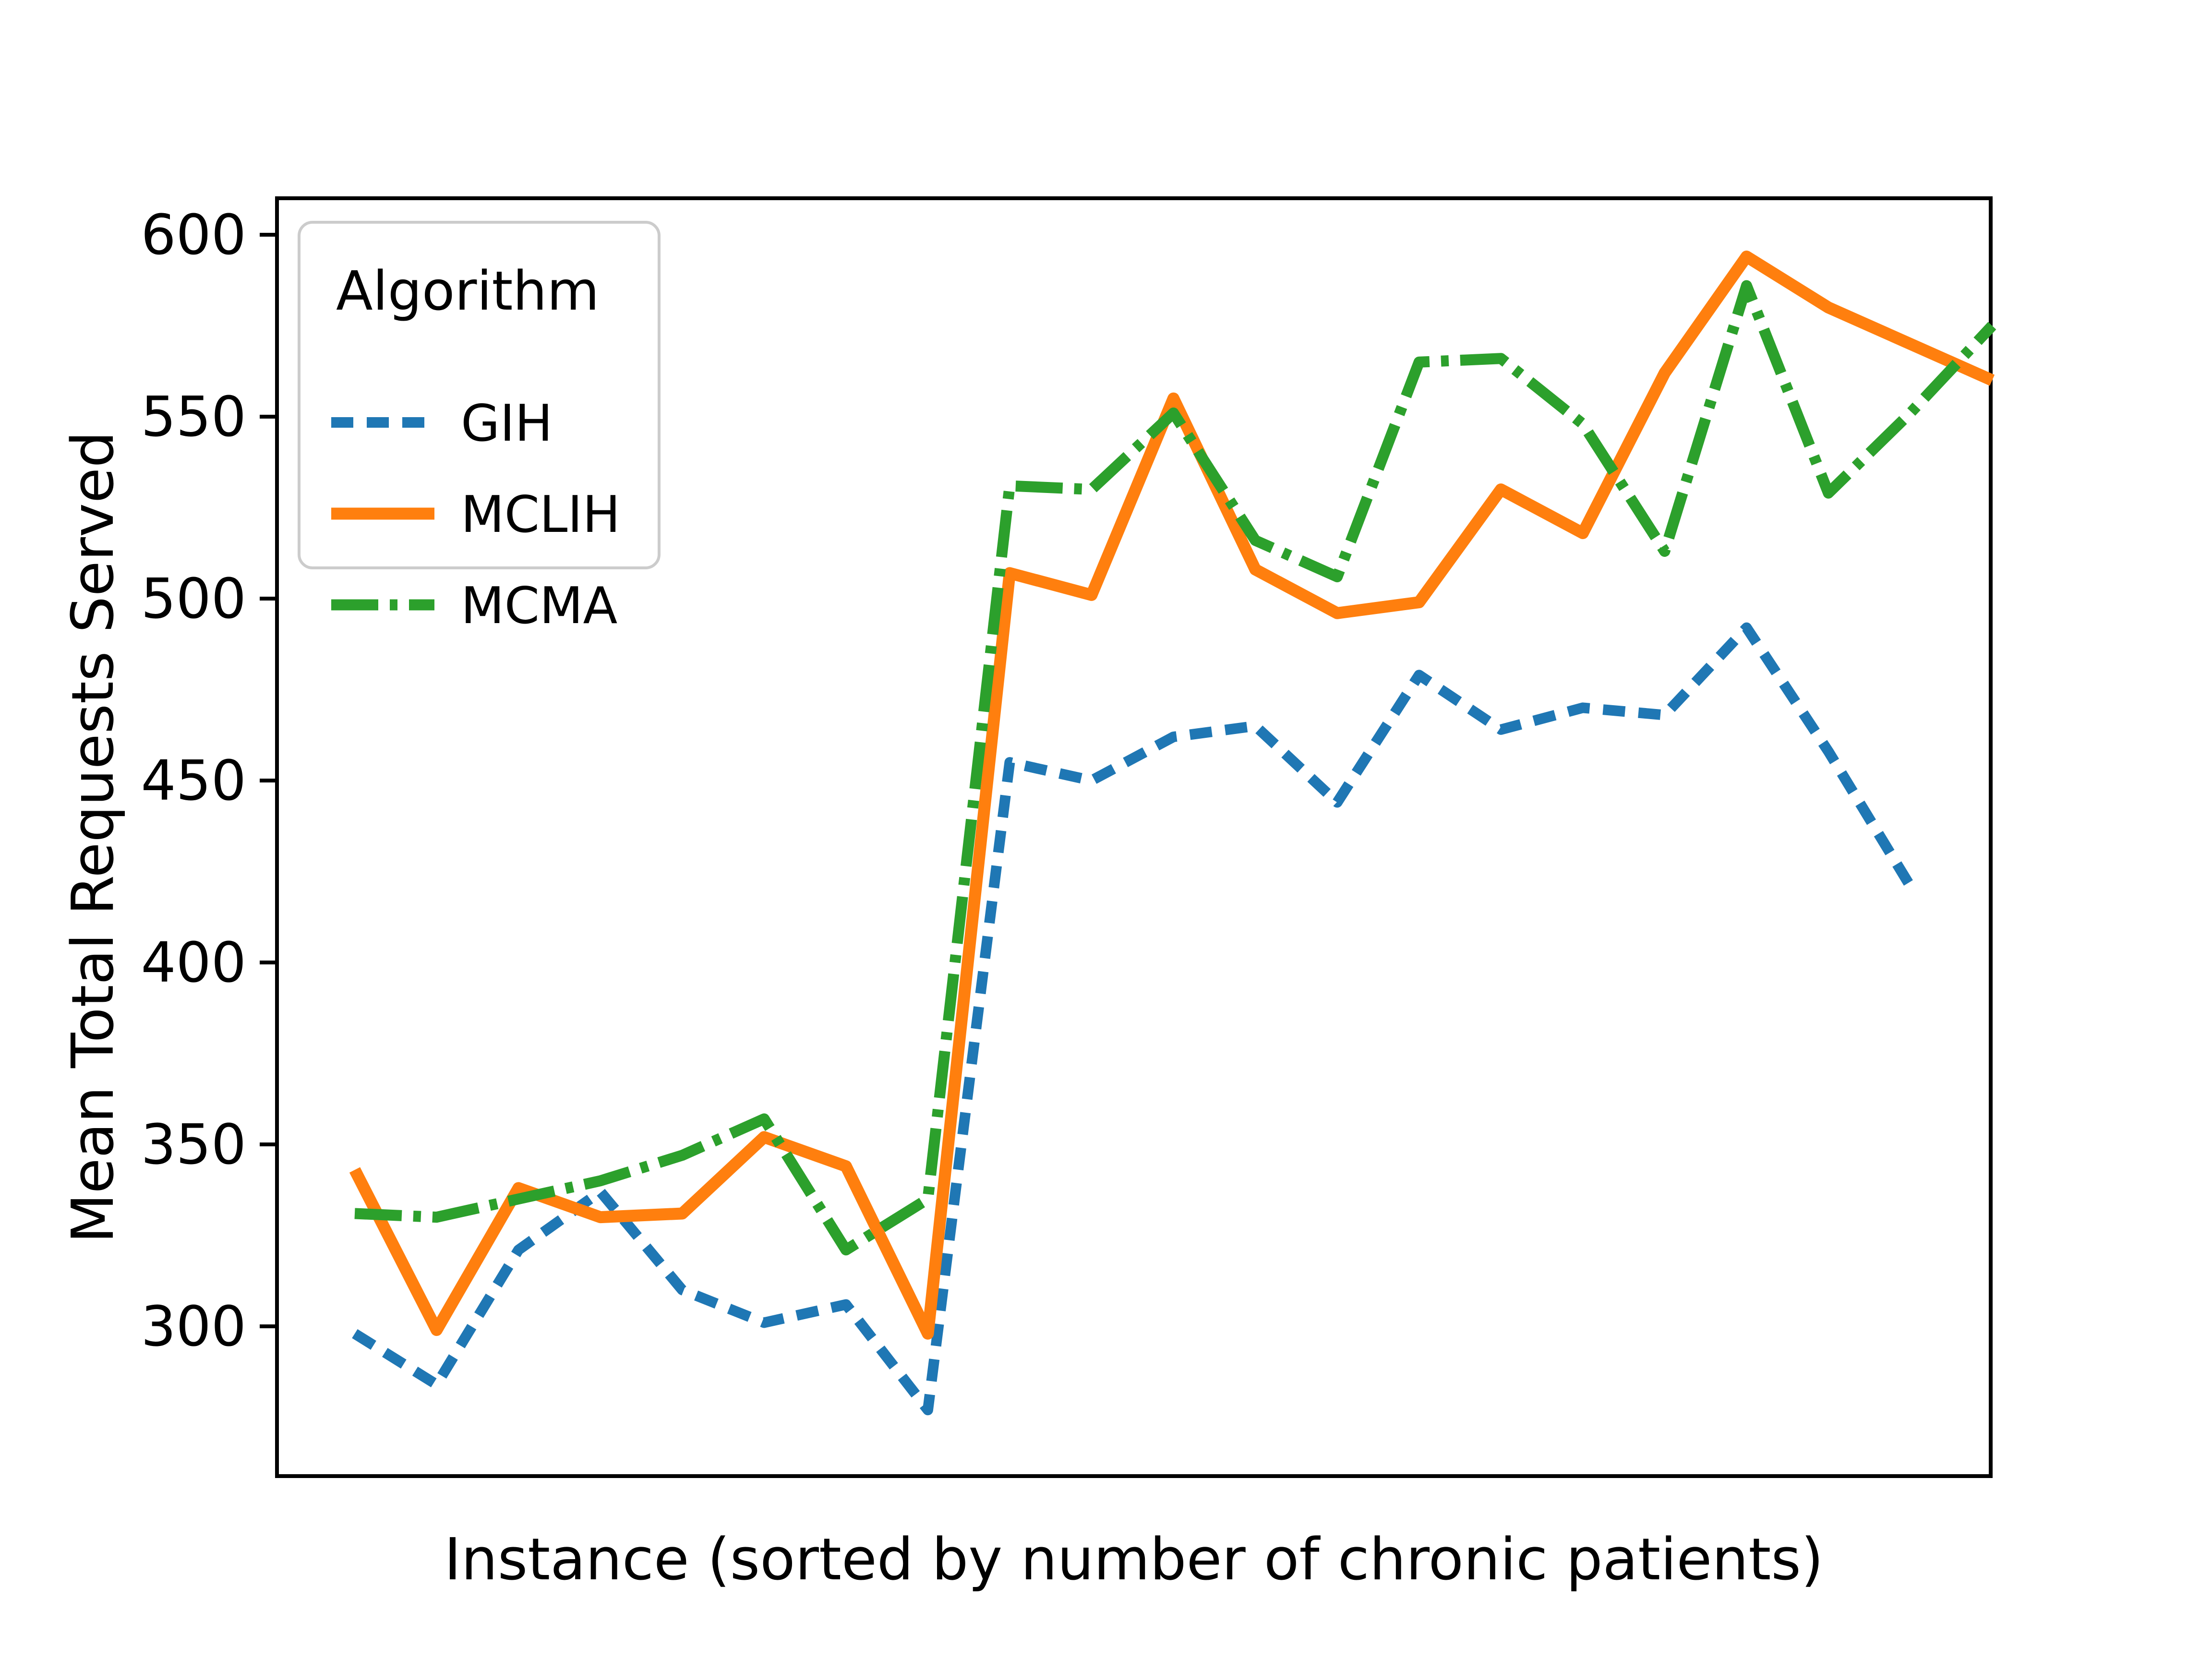 The width and height of the screenshot is (2212, 1659). I want to click on y-tick-label: 450, so click(194, 781).